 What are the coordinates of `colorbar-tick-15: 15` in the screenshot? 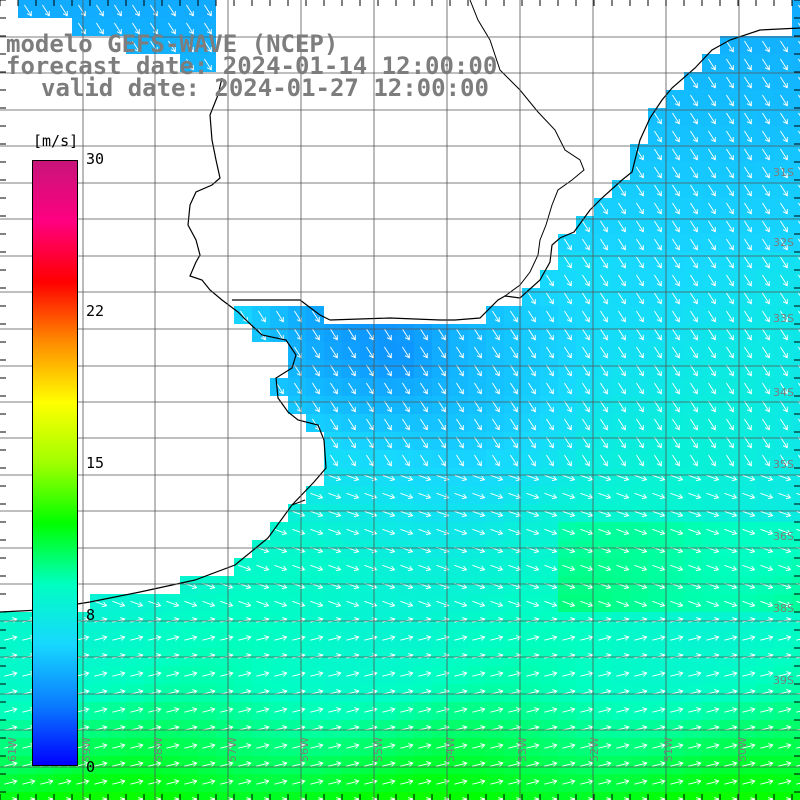 It's located at (95, 463).